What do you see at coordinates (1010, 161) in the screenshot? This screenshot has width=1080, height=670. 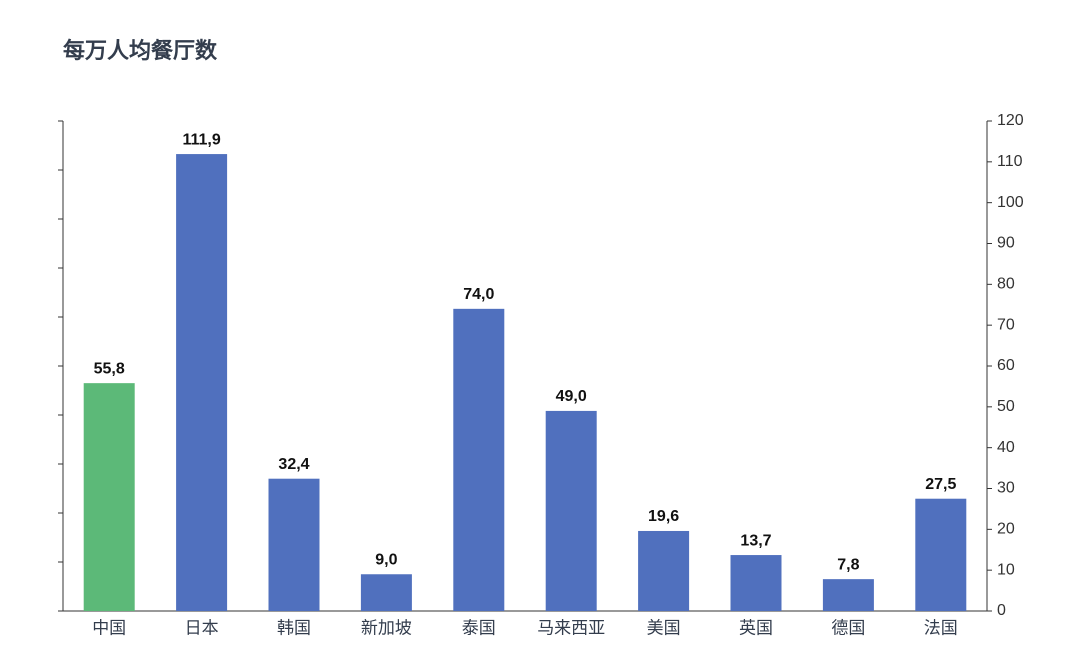 I see `y2-tick-label: 110` at bounding box center [1010, 161].